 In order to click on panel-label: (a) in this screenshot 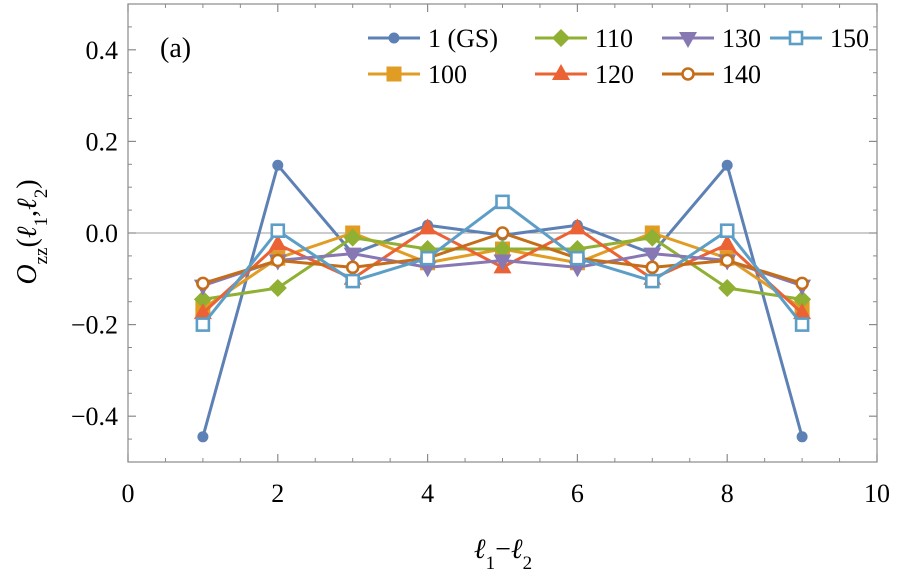, I will do `click(175, 48)`.